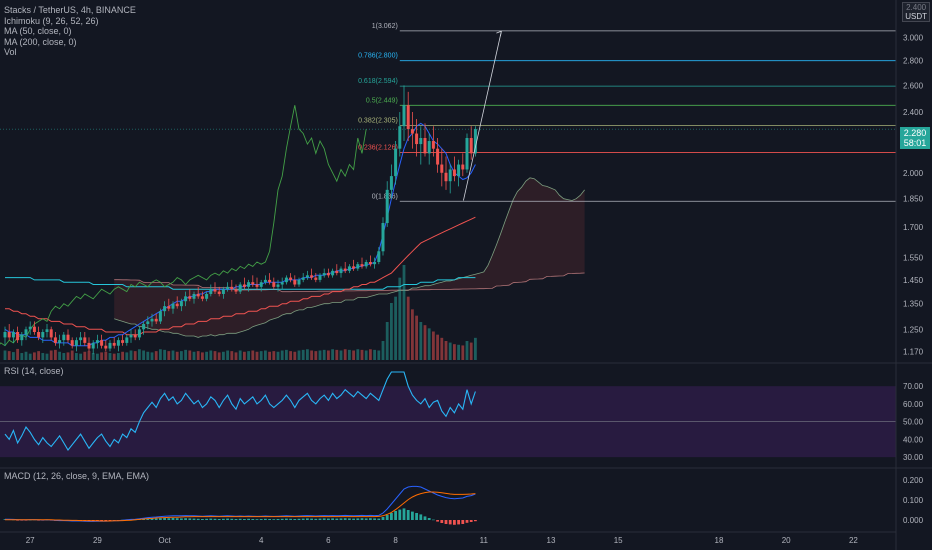 This screenshot has height=550, width=932. I want to click on time-tick-label: 22, so click(853, 540).